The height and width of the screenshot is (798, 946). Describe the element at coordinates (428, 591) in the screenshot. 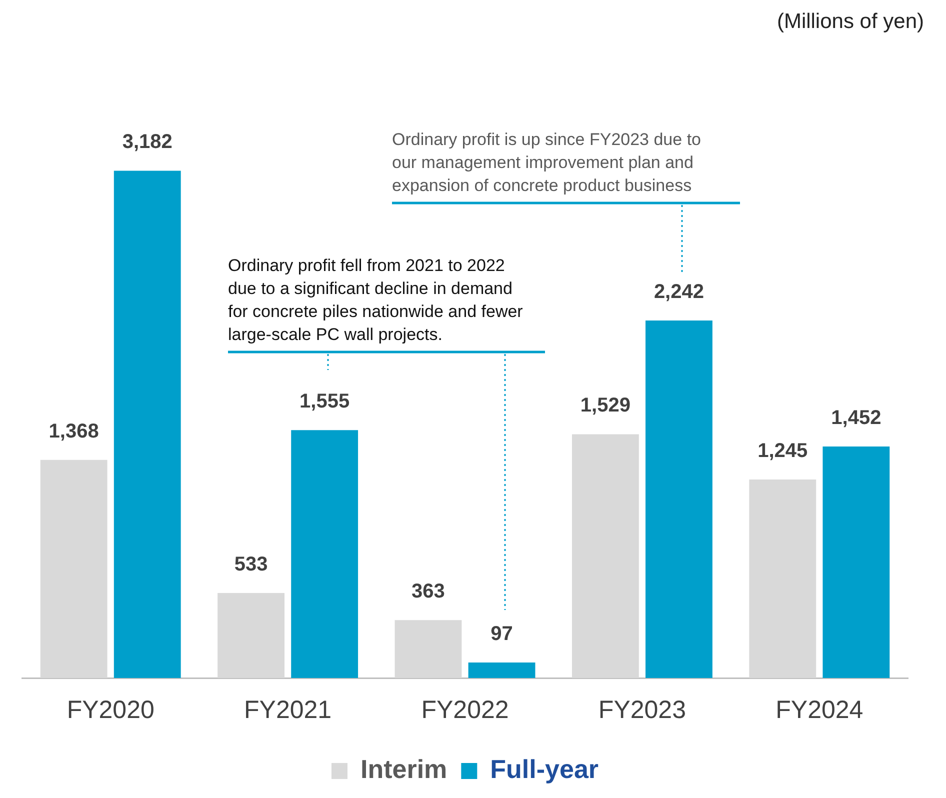

I see `data-label: 363` at that location.